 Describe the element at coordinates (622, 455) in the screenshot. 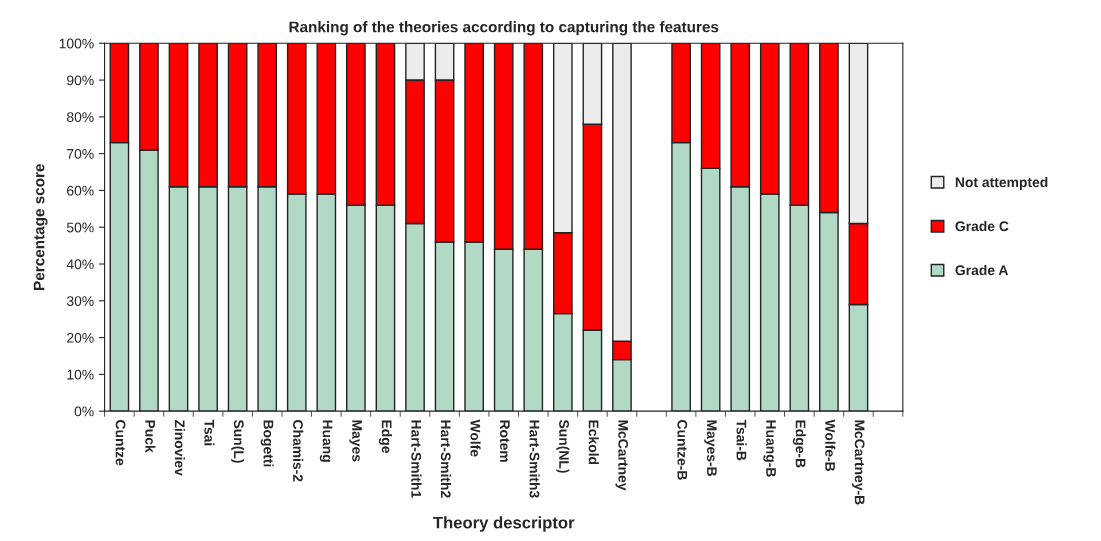

I see `x-tick-label: McCartney` at that location.